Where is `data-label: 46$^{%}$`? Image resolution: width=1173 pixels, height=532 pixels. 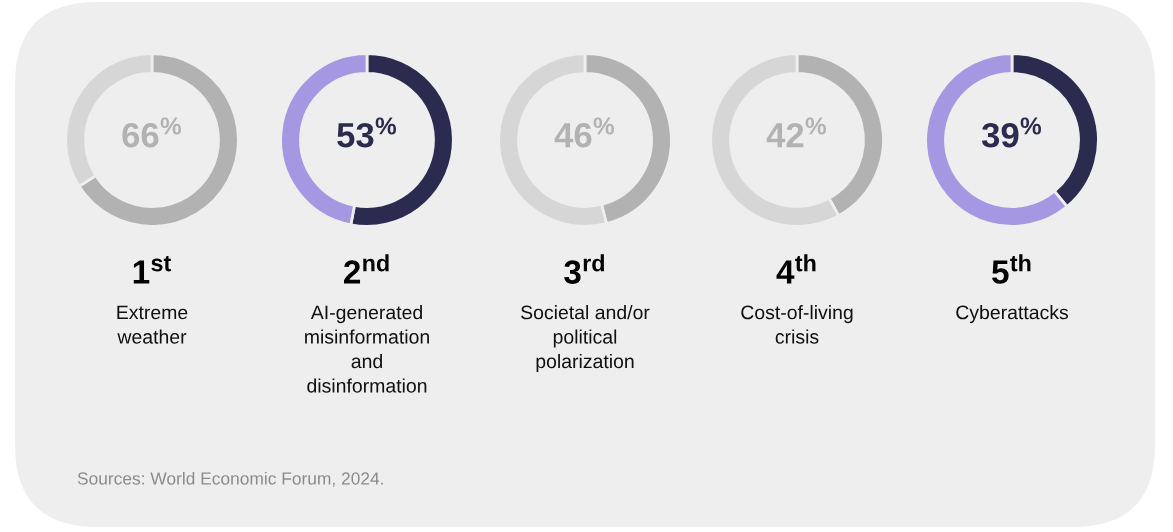
data-label: 46$^{%}$ is located at coordinates (584, 132).